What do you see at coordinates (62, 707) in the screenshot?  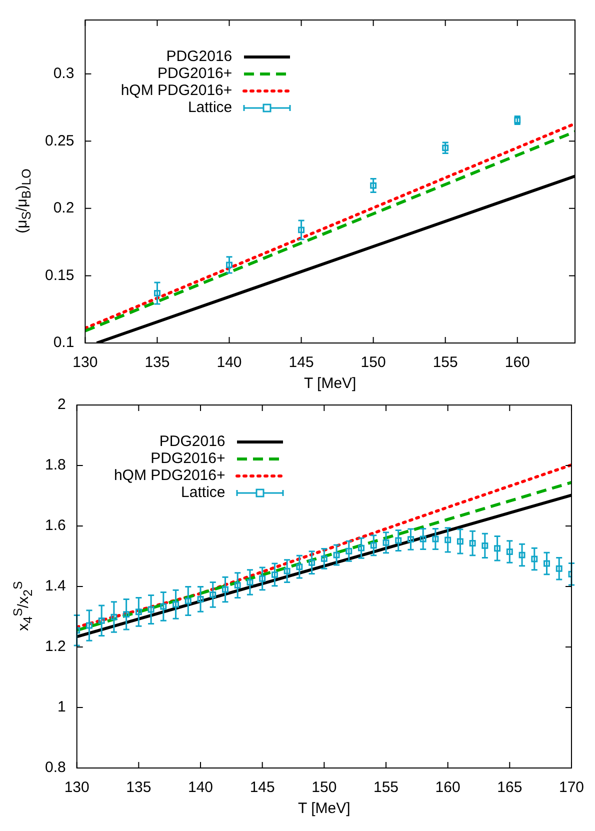 I see `y-tick-label: 1` at bounding box center [62, 707].